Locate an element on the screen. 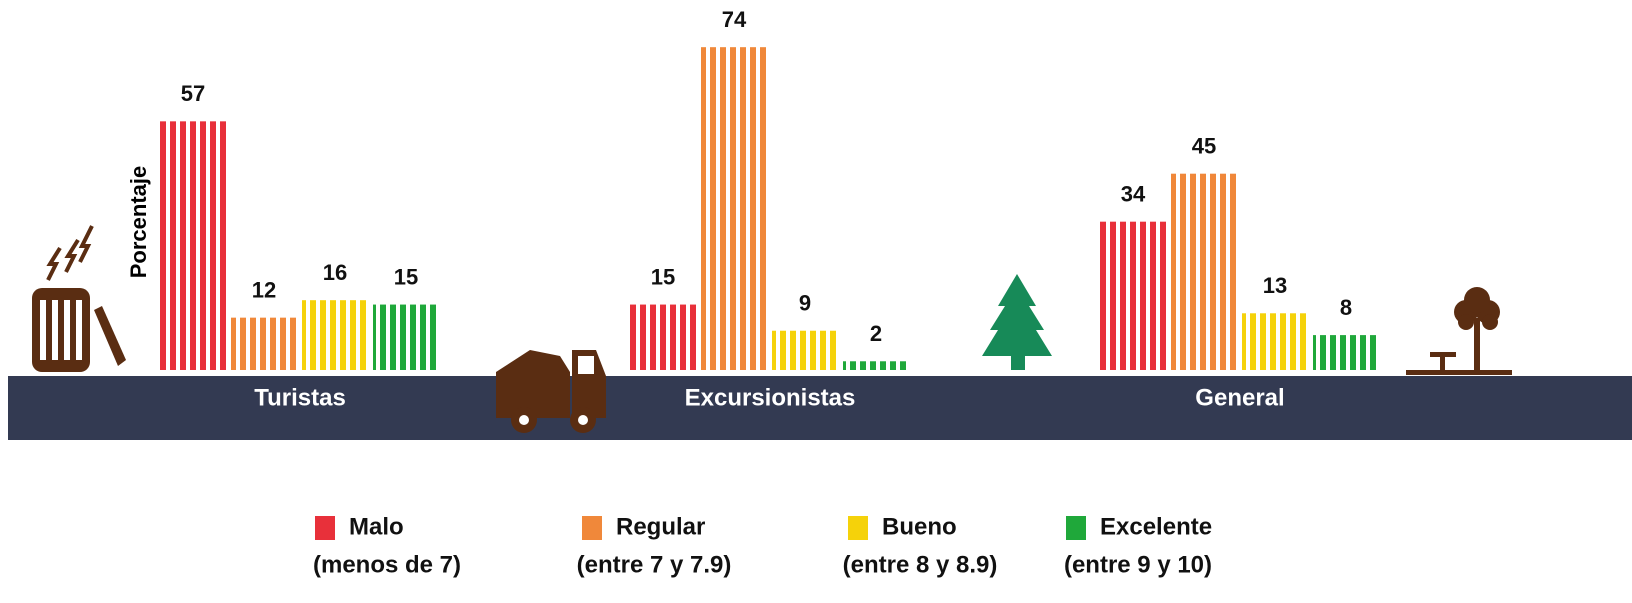 This screenshot has height=603, width=1632. truck-icon is located at coordinates (551, 391).